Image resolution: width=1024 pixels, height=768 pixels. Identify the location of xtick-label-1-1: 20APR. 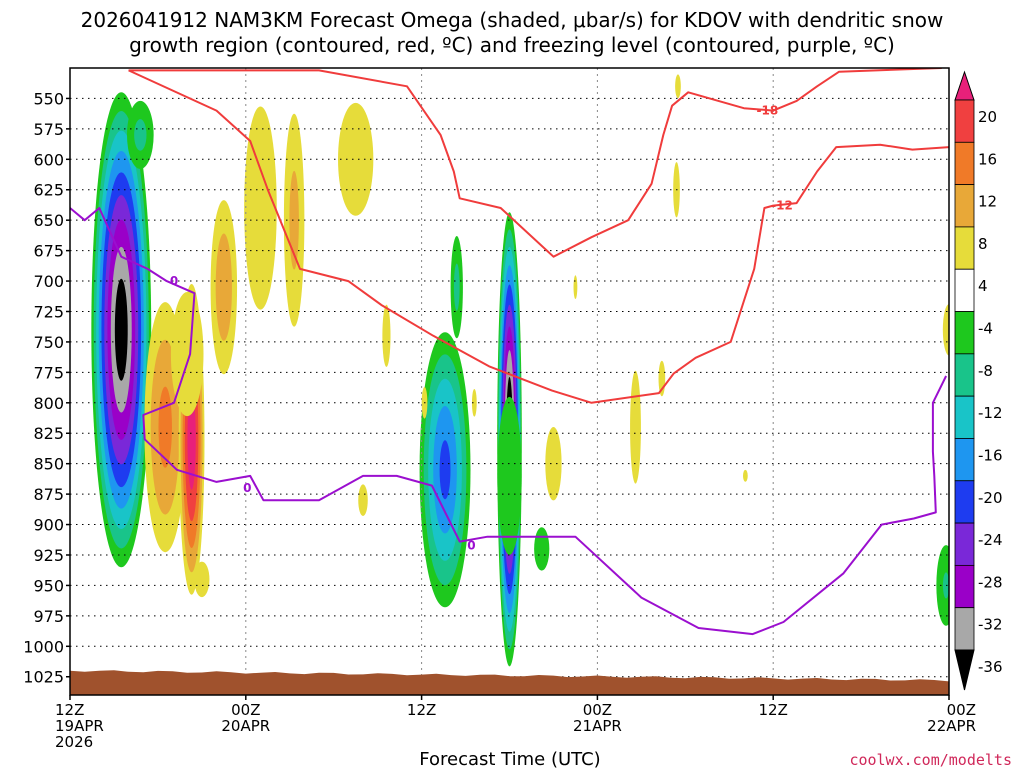
(245, 726).